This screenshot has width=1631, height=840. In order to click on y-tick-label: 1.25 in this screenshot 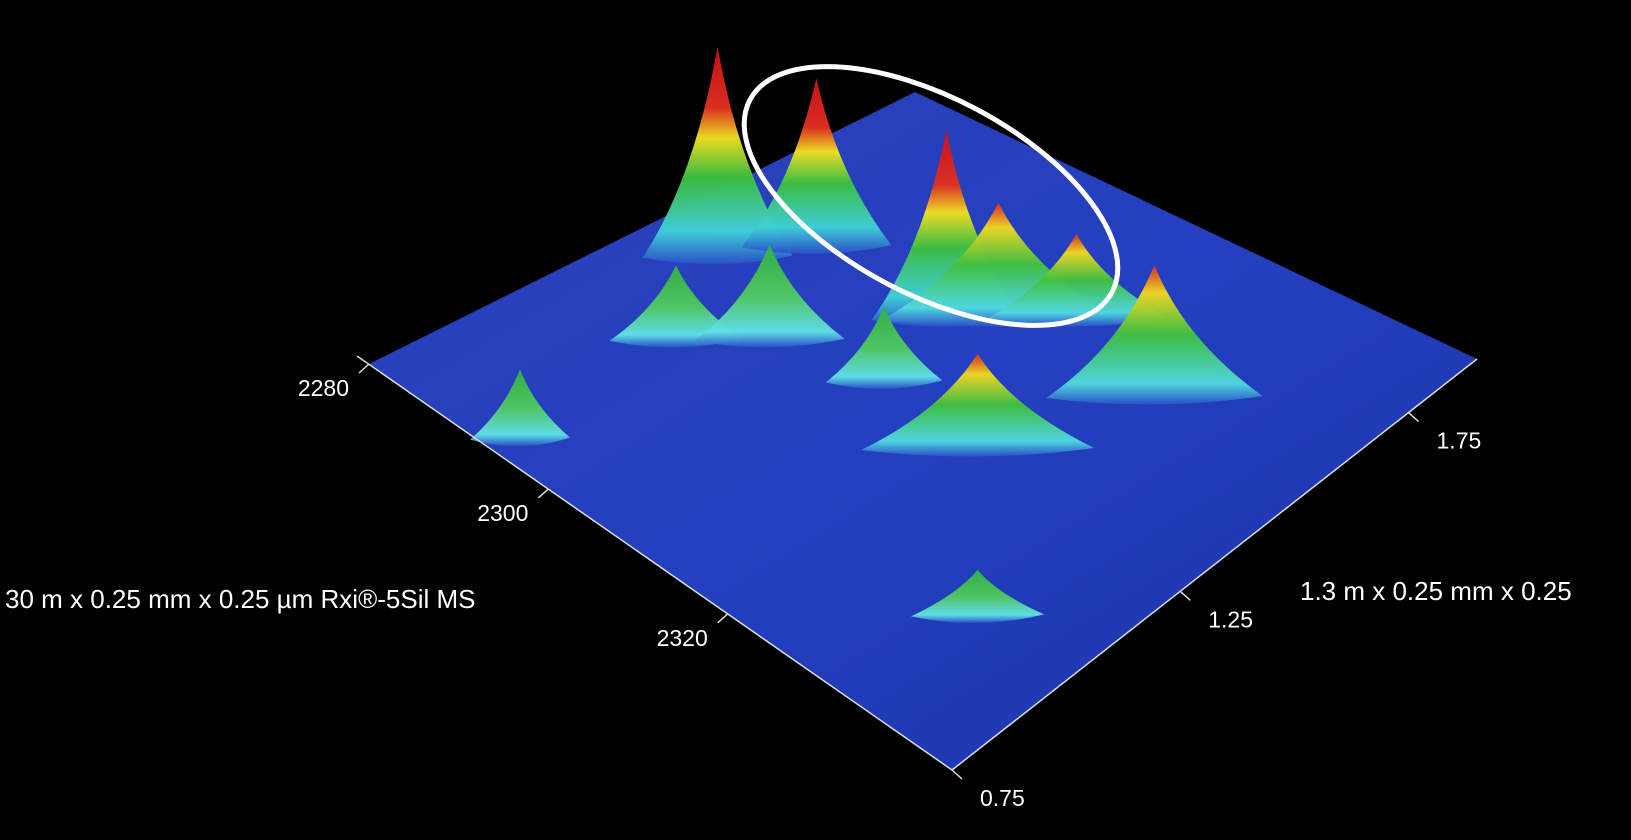, I will do `click(1230, 619)`.